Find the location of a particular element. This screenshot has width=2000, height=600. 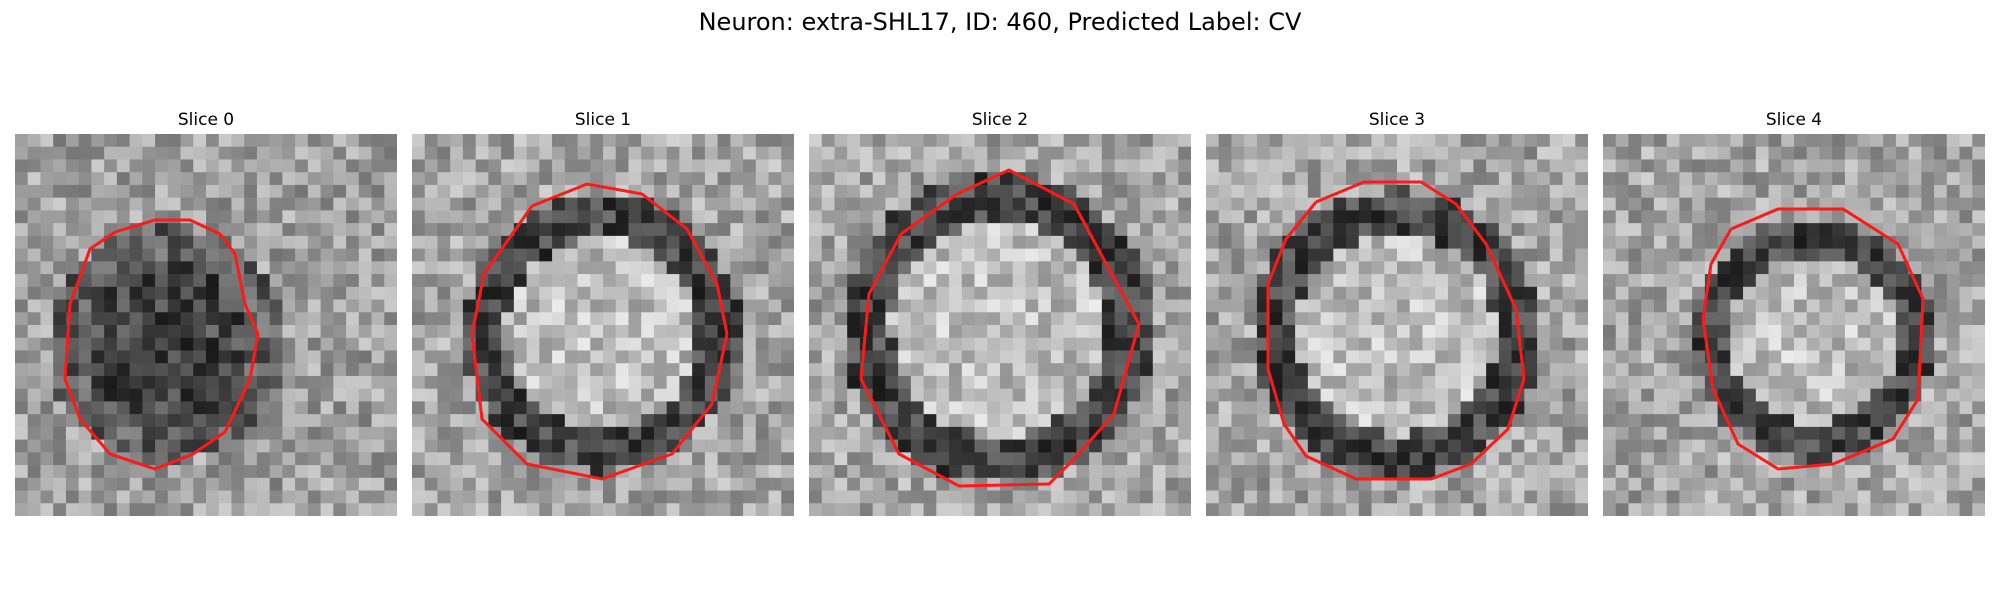

slice-panel-2: Slice 2 is located at coordinates (1000, 315).